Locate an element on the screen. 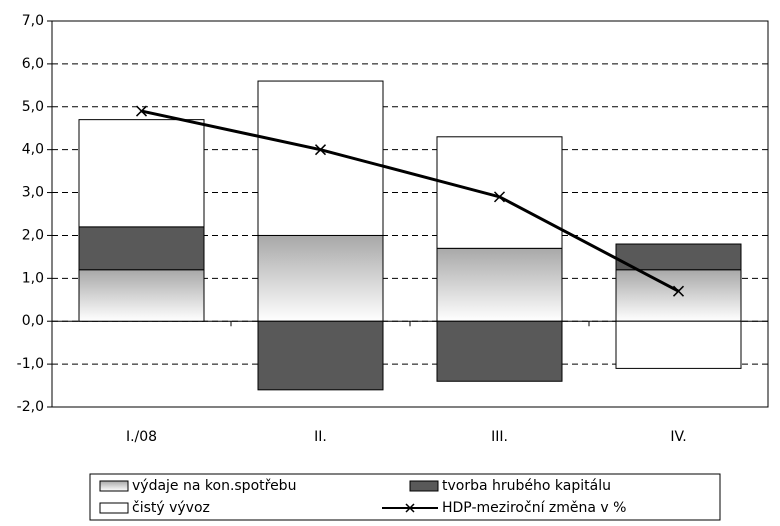 This screenshot has height=526, width=780. x-tick-label: III. is located at coordinates (499, 437).